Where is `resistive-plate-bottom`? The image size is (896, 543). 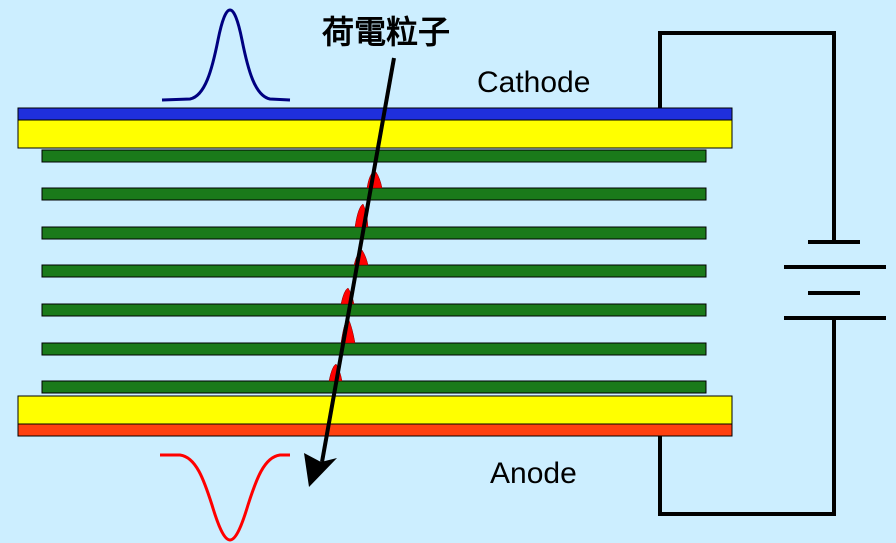 resistive-plate-bottom is located at coordinates (375, 410).